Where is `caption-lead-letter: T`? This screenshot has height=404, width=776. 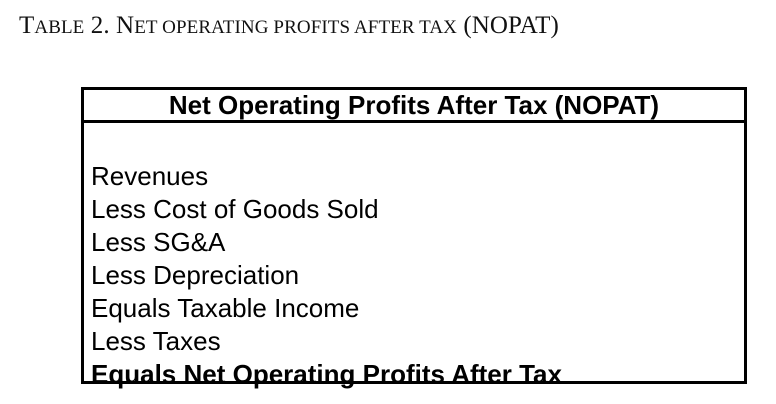 caption-lead-letter: T is located at coordinates (27, 25).